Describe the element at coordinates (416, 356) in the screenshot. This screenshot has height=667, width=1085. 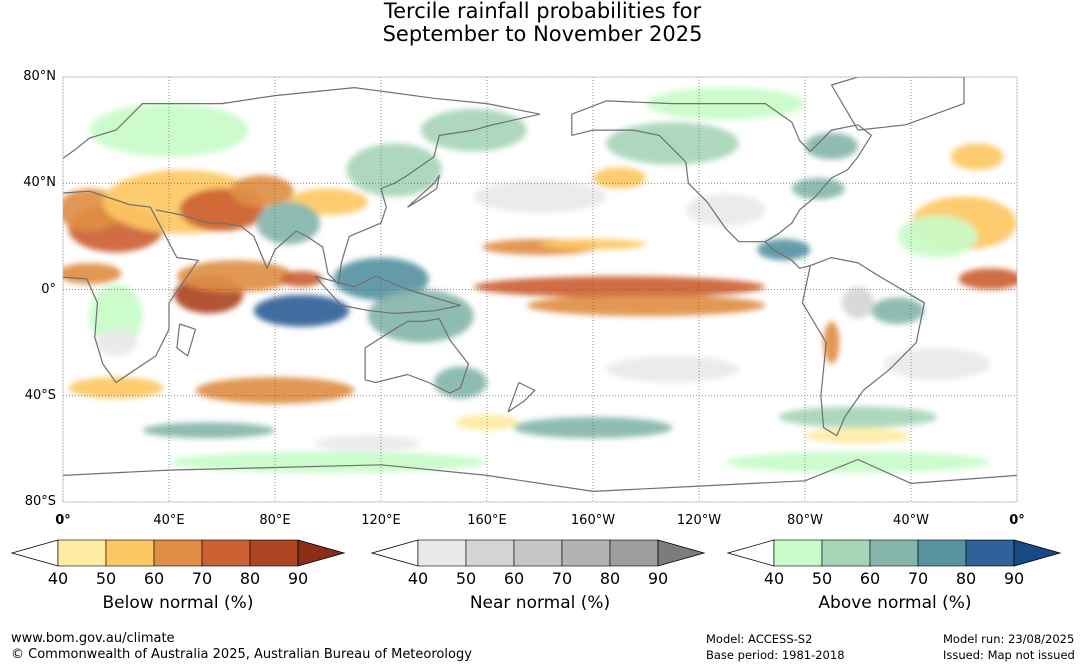
I see `coast-australia` at that location.